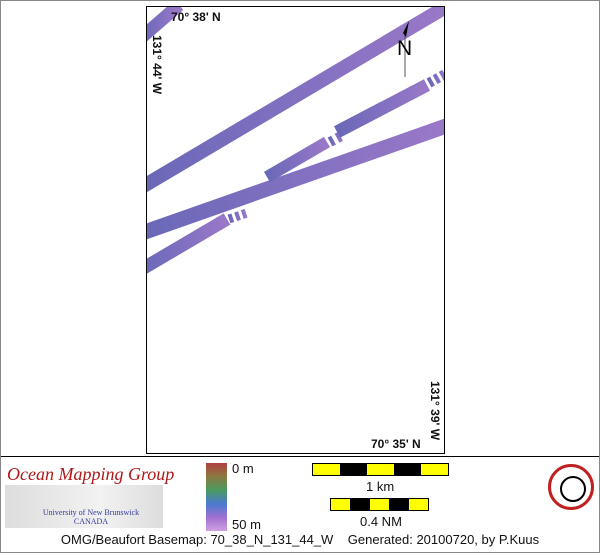 This screenshot has height=553, width=600. I want to click on north-arrow-icon, so click(406, 49).